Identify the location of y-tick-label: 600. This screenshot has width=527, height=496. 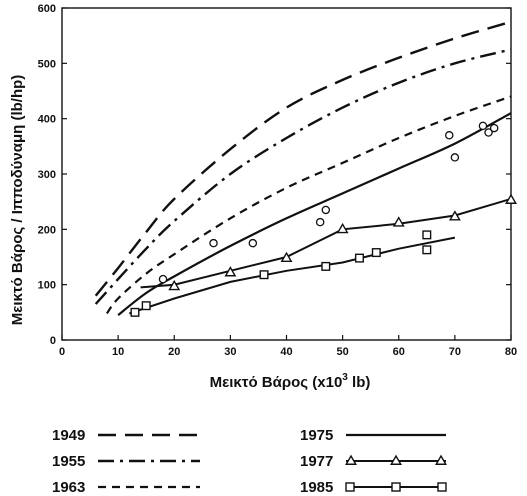
(47, 9).